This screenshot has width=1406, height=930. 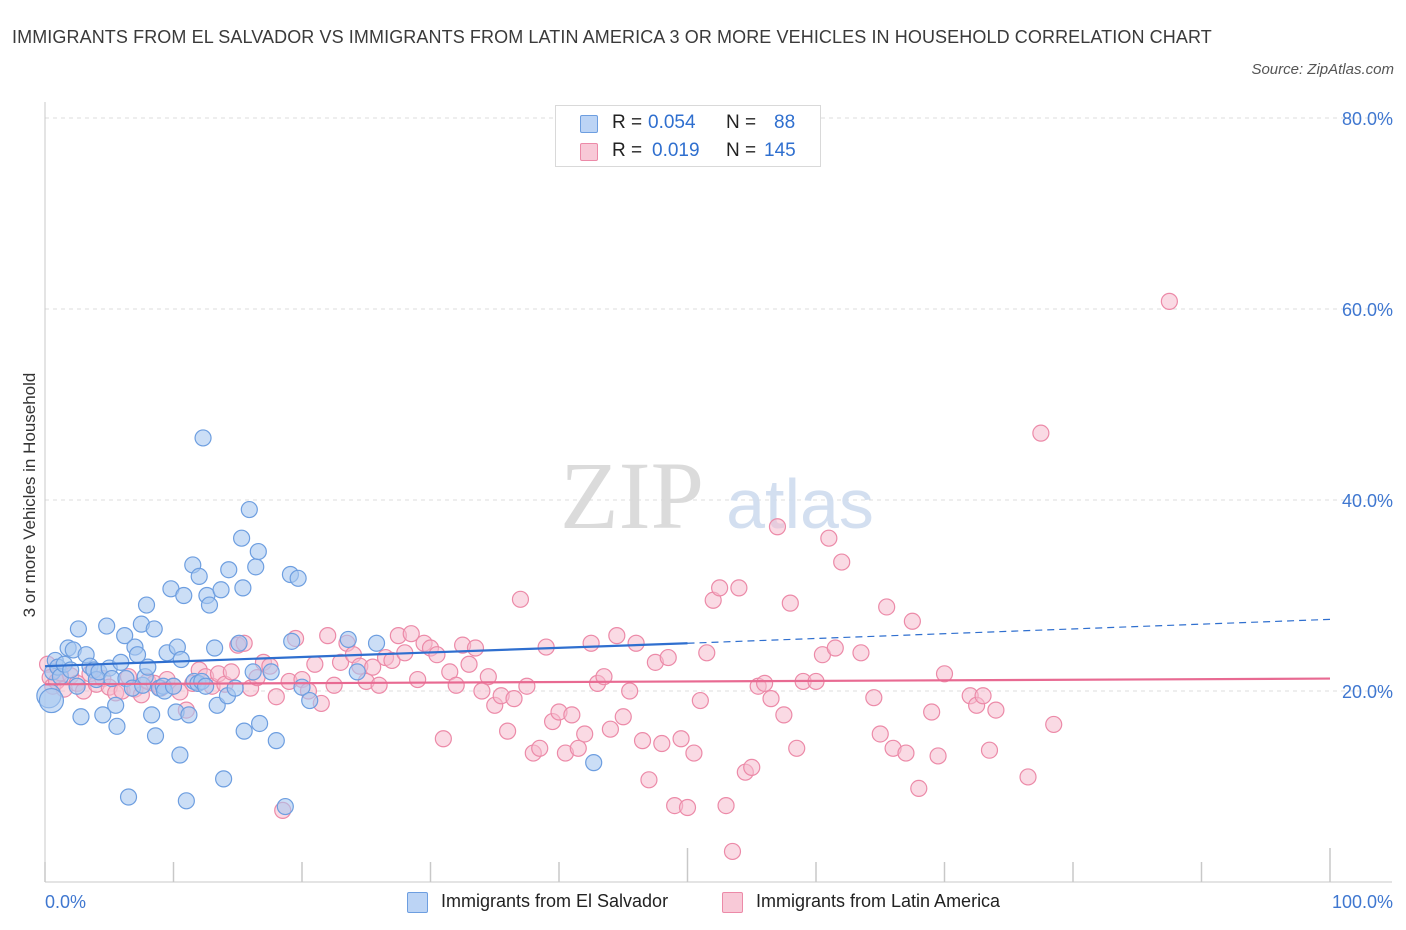 I want to click on n-value: 145, so click(x=780, y=150).